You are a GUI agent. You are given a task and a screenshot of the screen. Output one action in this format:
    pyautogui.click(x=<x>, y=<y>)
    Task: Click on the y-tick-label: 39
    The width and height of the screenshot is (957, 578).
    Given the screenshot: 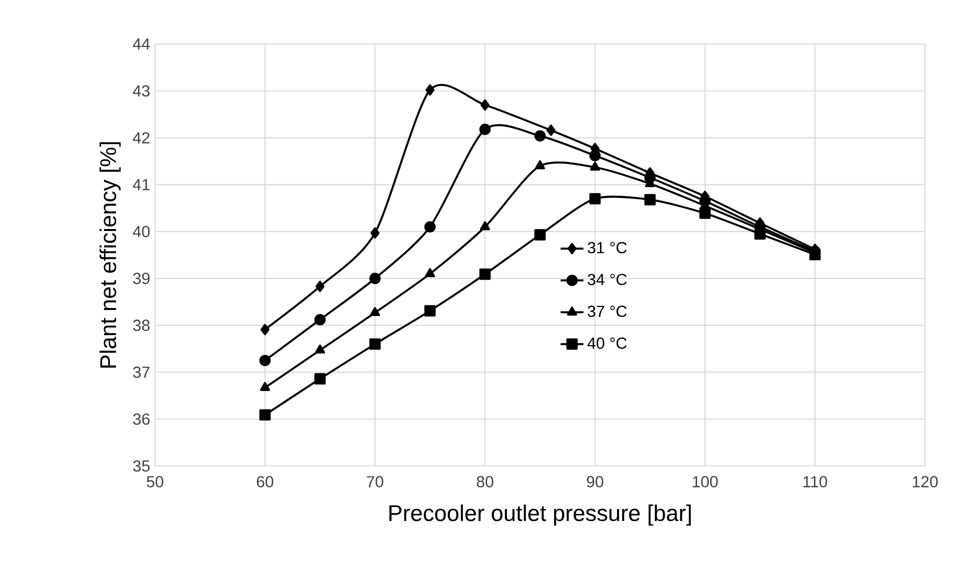 What is the action you would take?
    pyautogui.click(x=141, y=278)
    